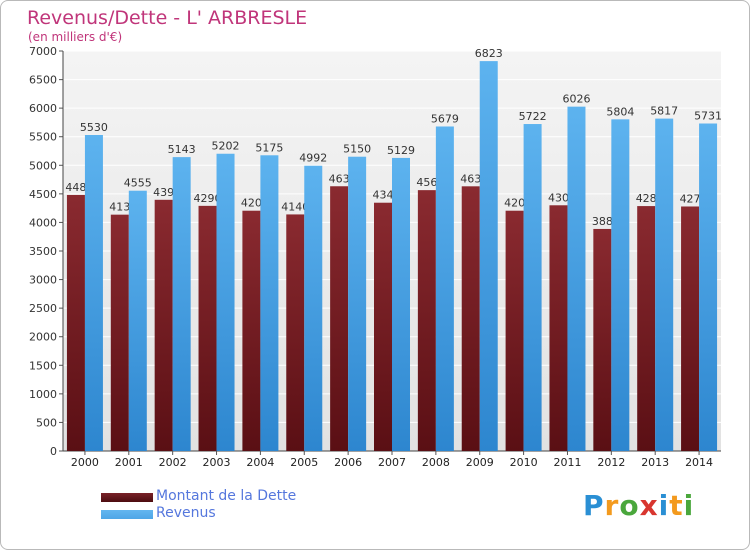 The image size is (750, 550). Describe the element at coordinates (269, 147) in the screenshot. I see `data-label-revenue: 5175` at that location.